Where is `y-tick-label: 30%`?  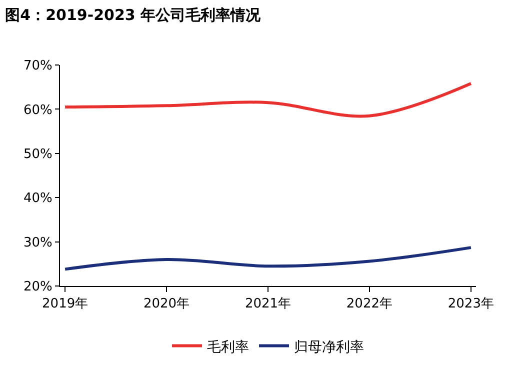
y-tick-label: 30% is located at coordinates (37, 242).